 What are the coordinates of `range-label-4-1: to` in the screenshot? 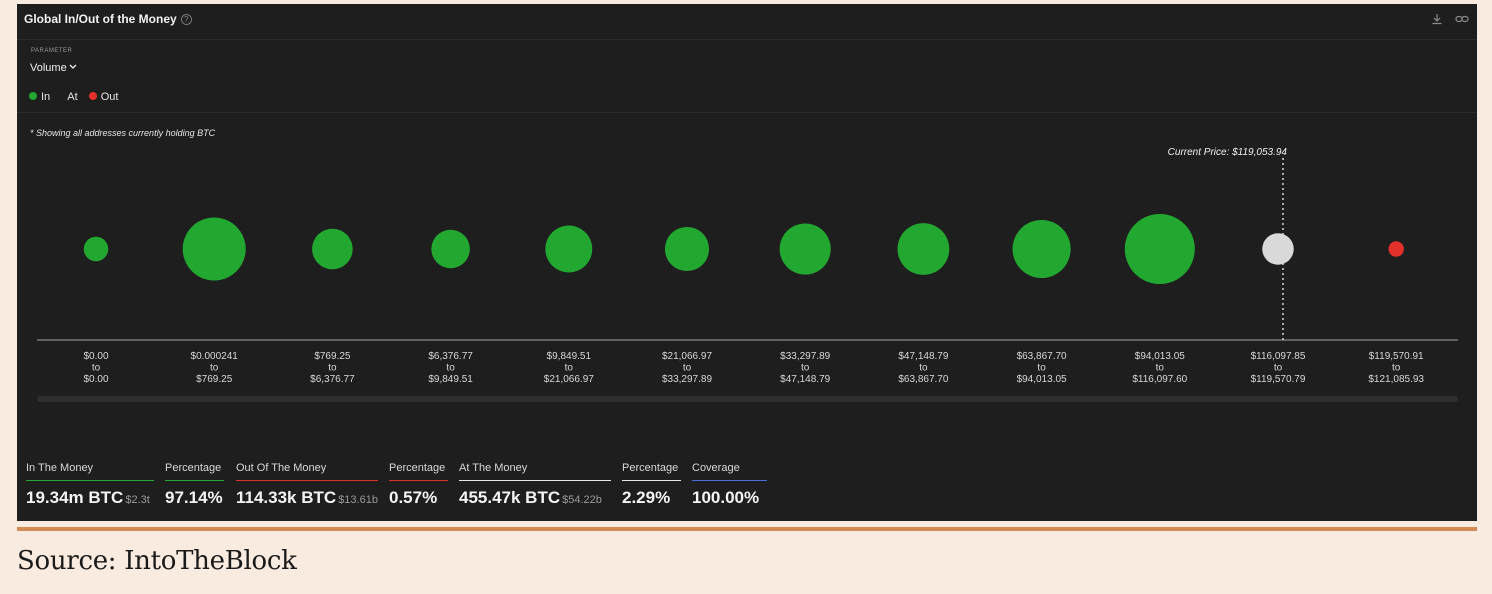 It's located at (569, 368).